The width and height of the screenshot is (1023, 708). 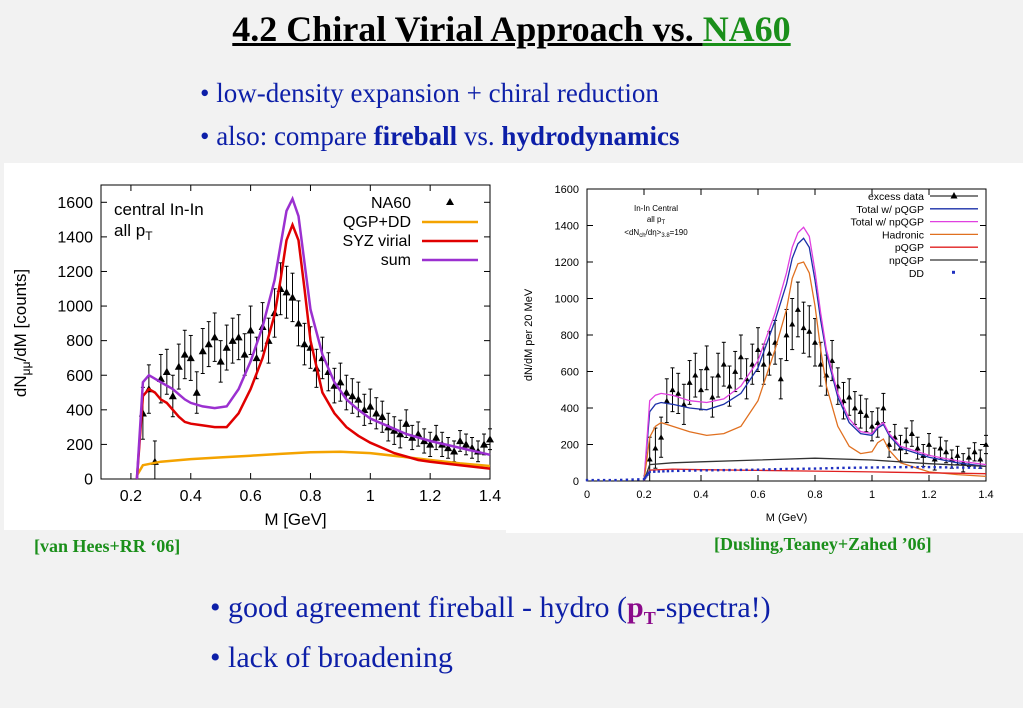 What do you see at coordinates (479, 136) in the screenshot?
I see `top-bullet-2-mid: vs.` at bounding box center [479, 136].